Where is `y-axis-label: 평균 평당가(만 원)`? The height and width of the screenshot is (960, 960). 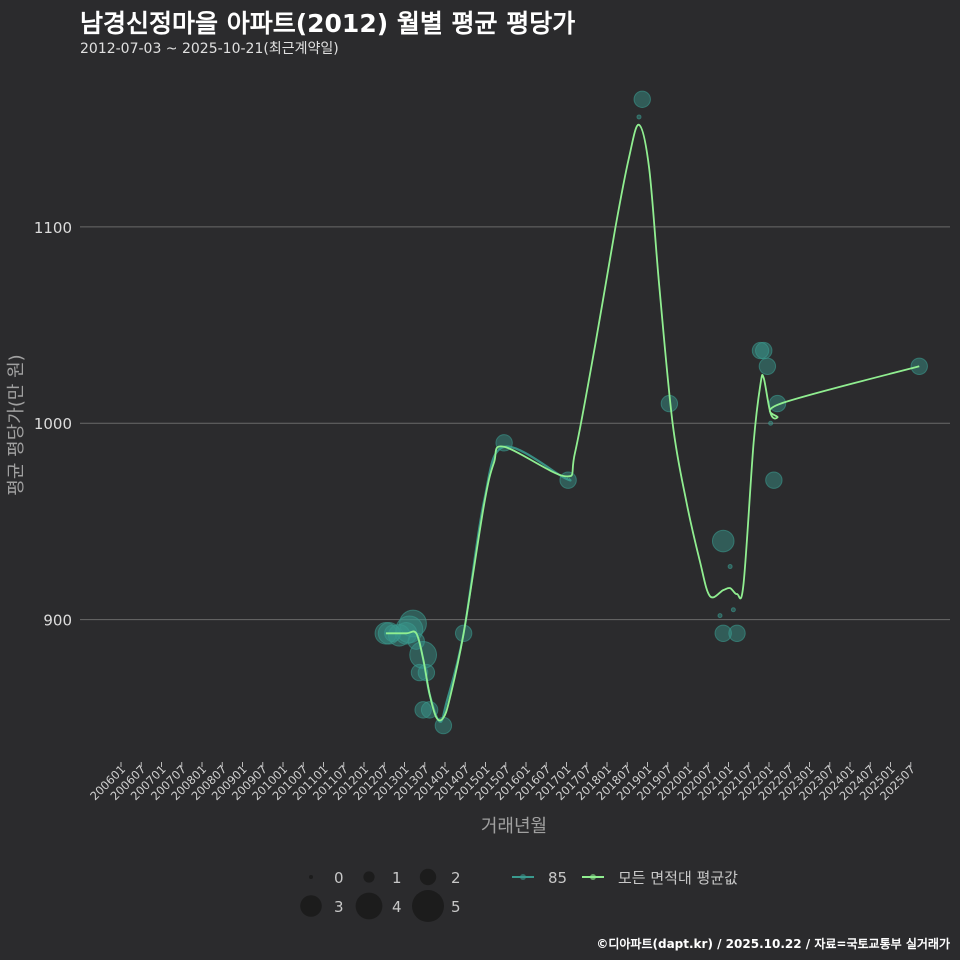
y-axis-label: 평균 평당가(만 원) is located at coordinates (16, 424).